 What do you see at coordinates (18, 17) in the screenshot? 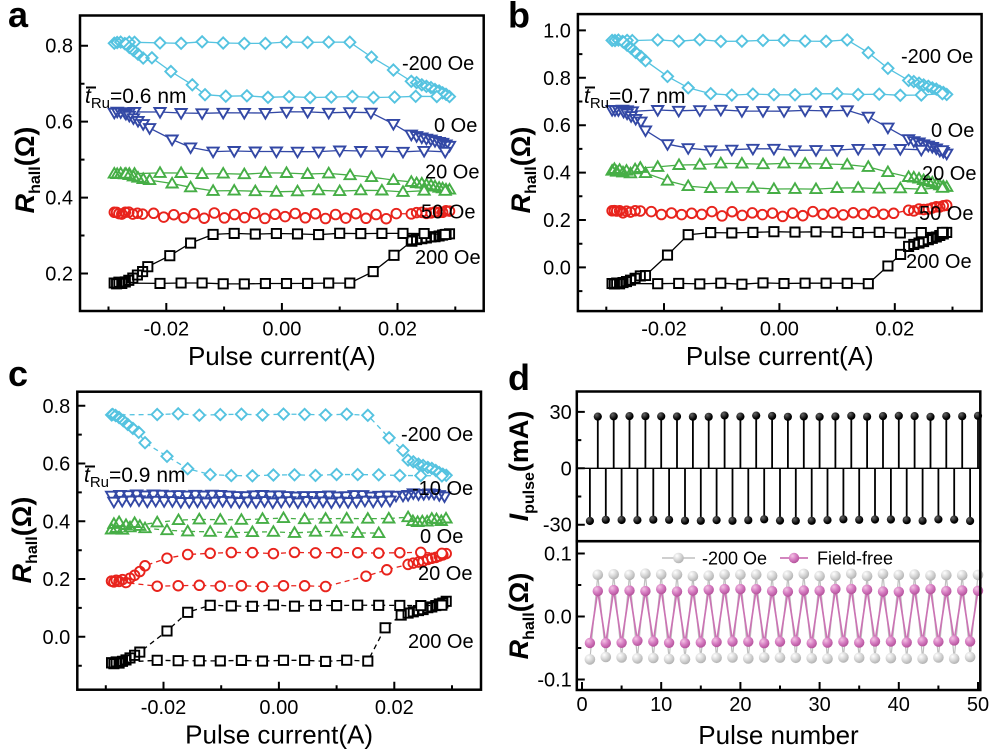
I see `svg-text: a` at bounding box center [18, 17].